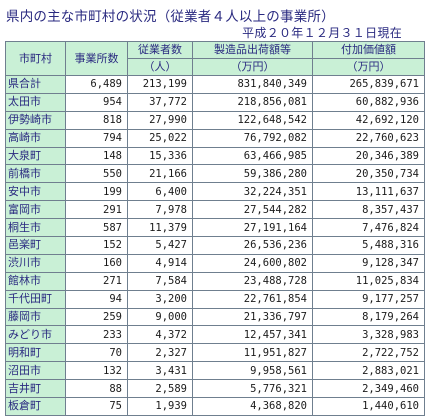  Describe the element at coordinates (96, 192) in the screenshot. I see `establishments-cell: 199` at that location.